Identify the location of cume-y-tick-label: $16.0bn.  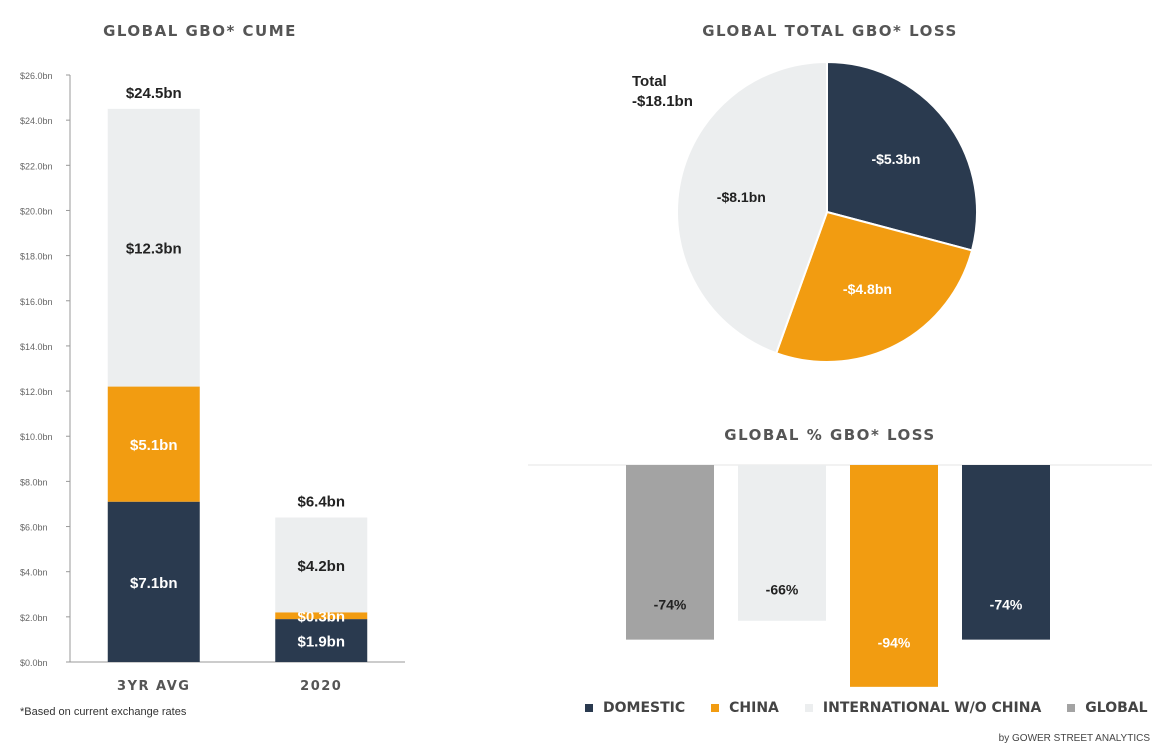
(36, 302).